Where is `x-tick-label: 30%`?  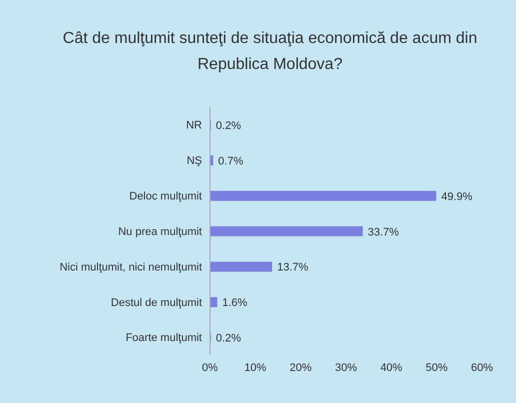 x-tick-label: 30% is located at coordinates (346, 368).